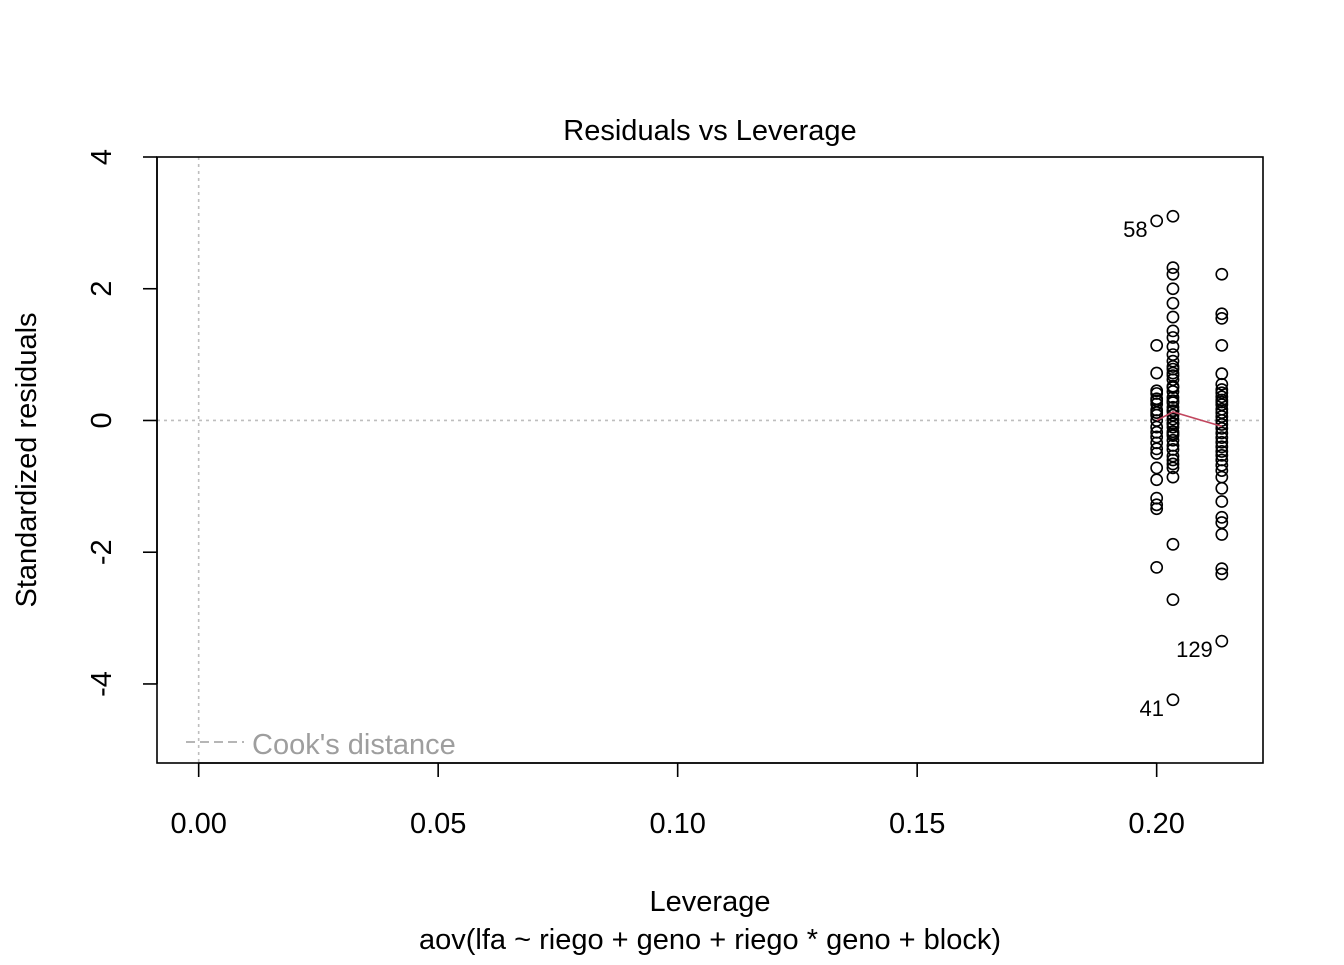 The height and width of the screenshot is (965, 1344). I want to click on x-tick-label: 0.10, so click(677, 824).